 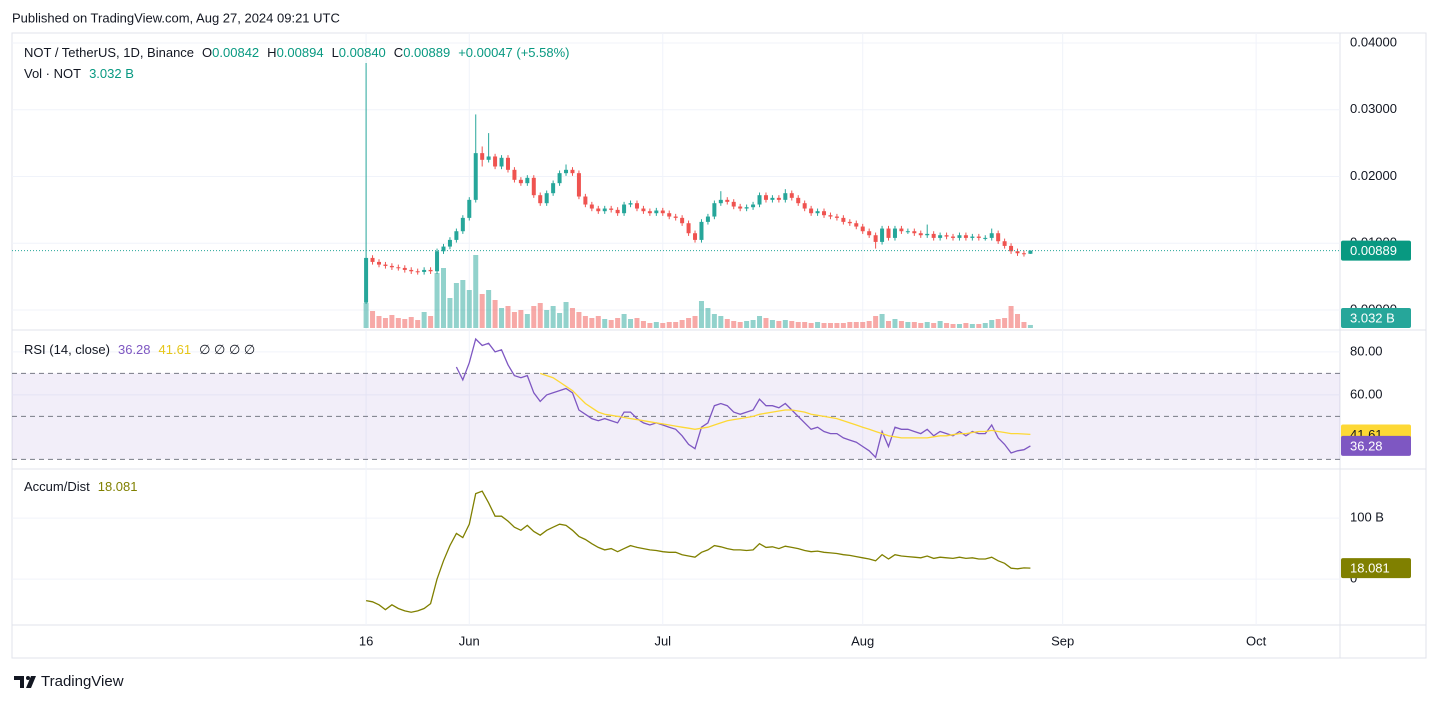 What do you see at coordinates (743, 398) in the screenshot?
I see `series-line` at bounding box center [743, 398].